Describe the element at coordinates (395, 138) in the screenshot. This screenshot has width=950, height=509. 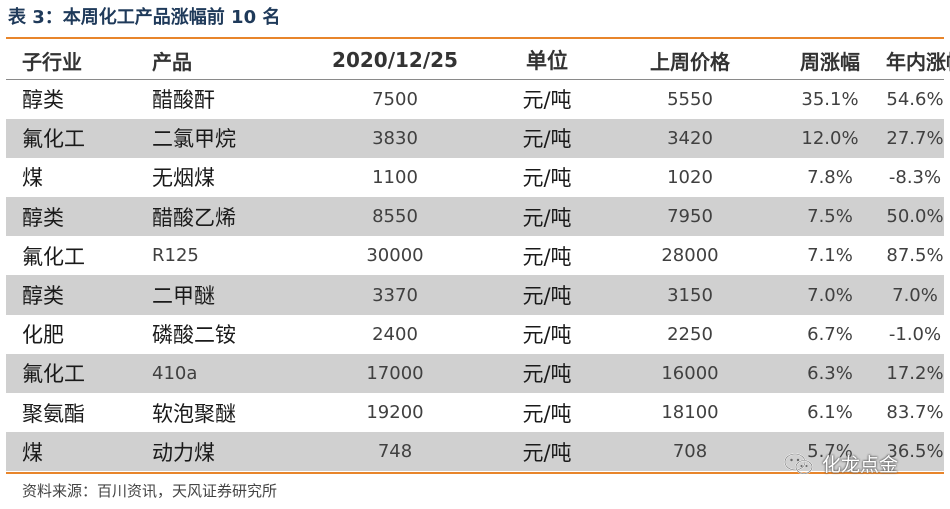
I see `cell-price: 3830` at that location.